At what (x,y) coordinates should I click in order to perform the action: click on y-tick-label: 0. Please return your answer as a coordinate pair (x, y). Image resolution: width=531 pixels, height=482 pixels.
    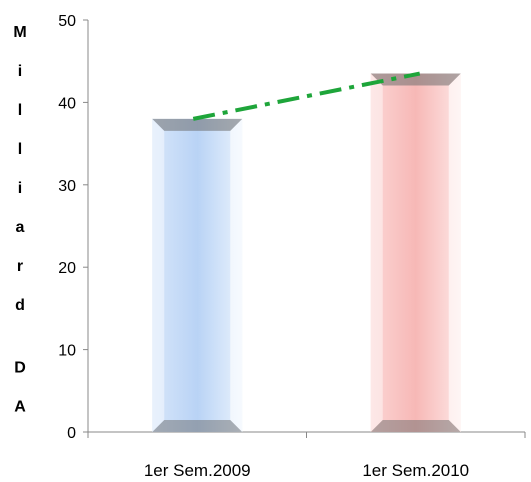
    Looking at the image, I should click on (71, 433).